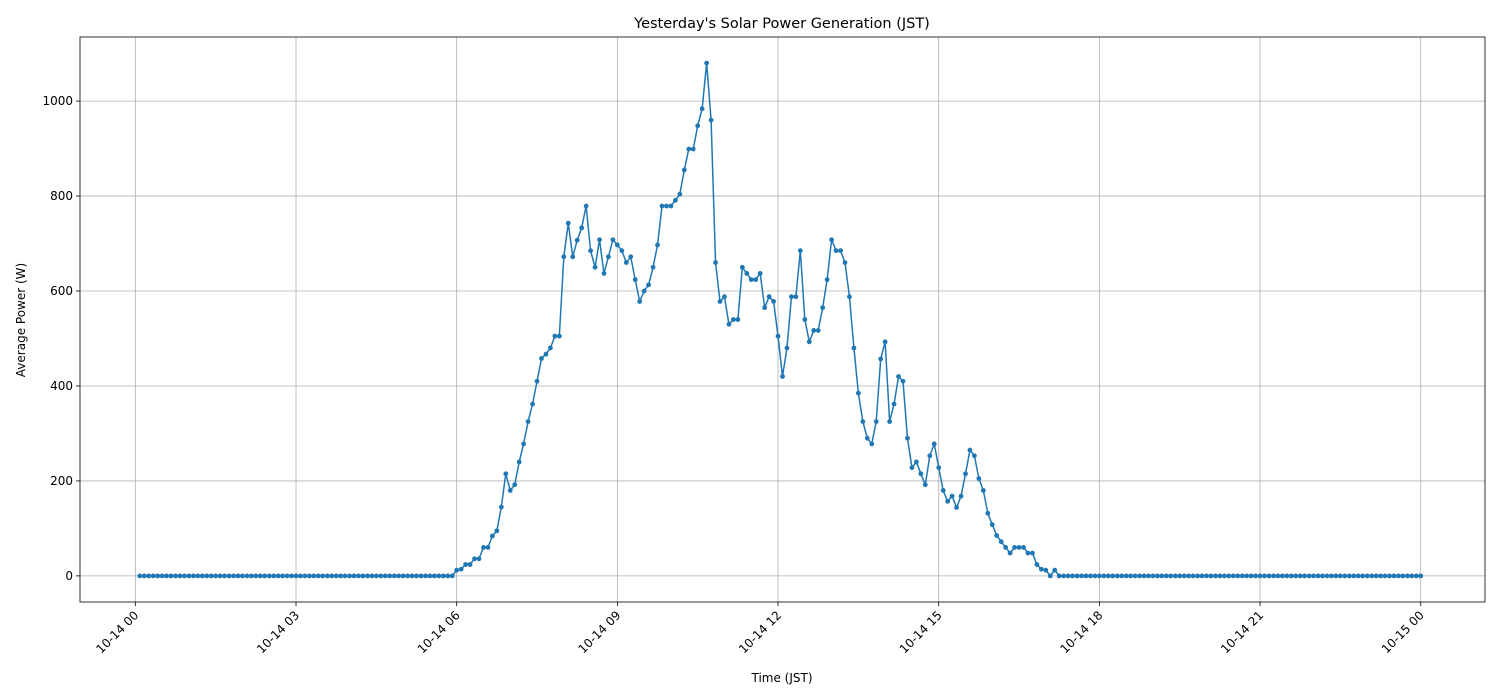 The width and height of the screenshot is (1500, 700). I want to click on y-tick-label: 800, so click(61, 196).